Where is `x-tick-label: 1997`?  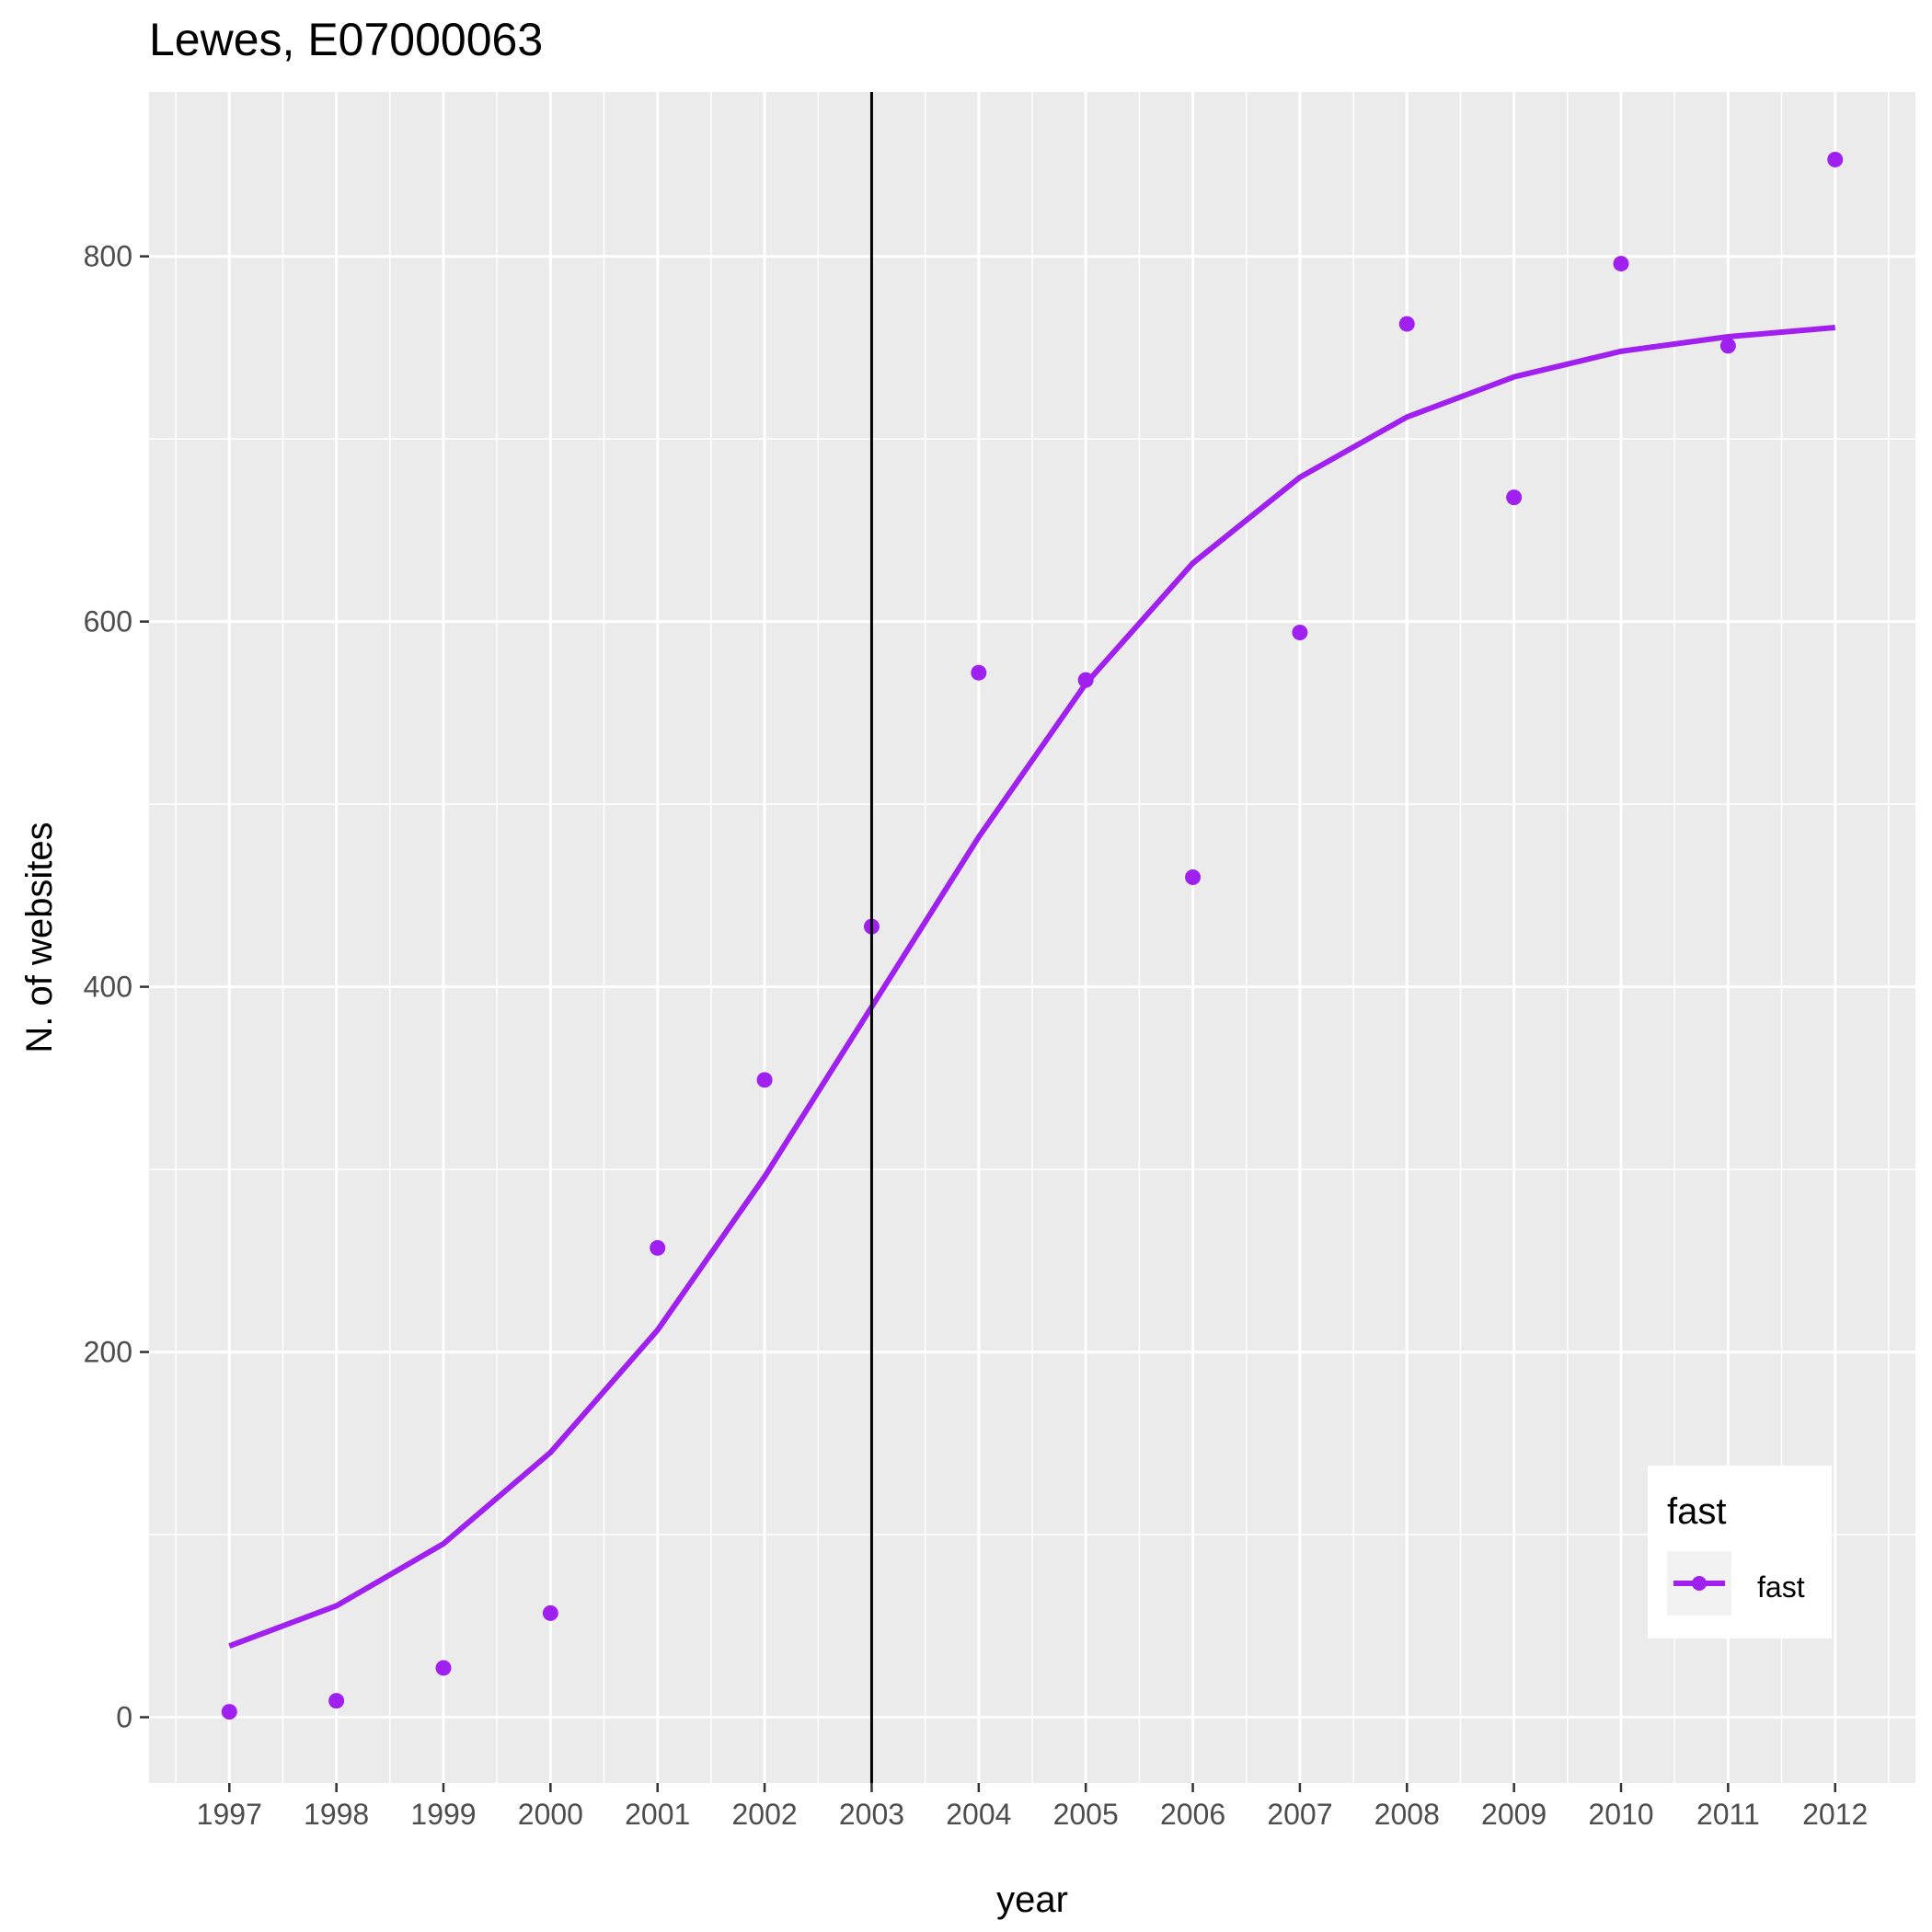
x-tick-label: 1997 is located at coordinates (229, 1814).